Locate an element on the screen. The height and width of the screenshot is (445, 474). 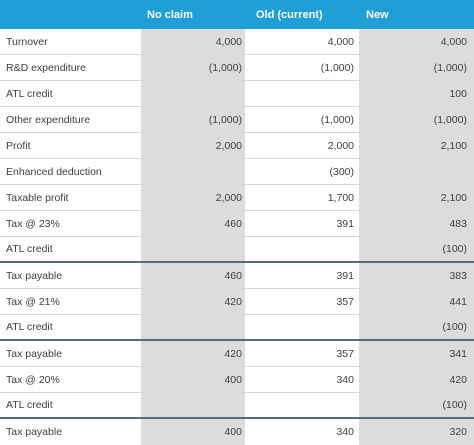
header-new: New is located at coordinates (377, 14).